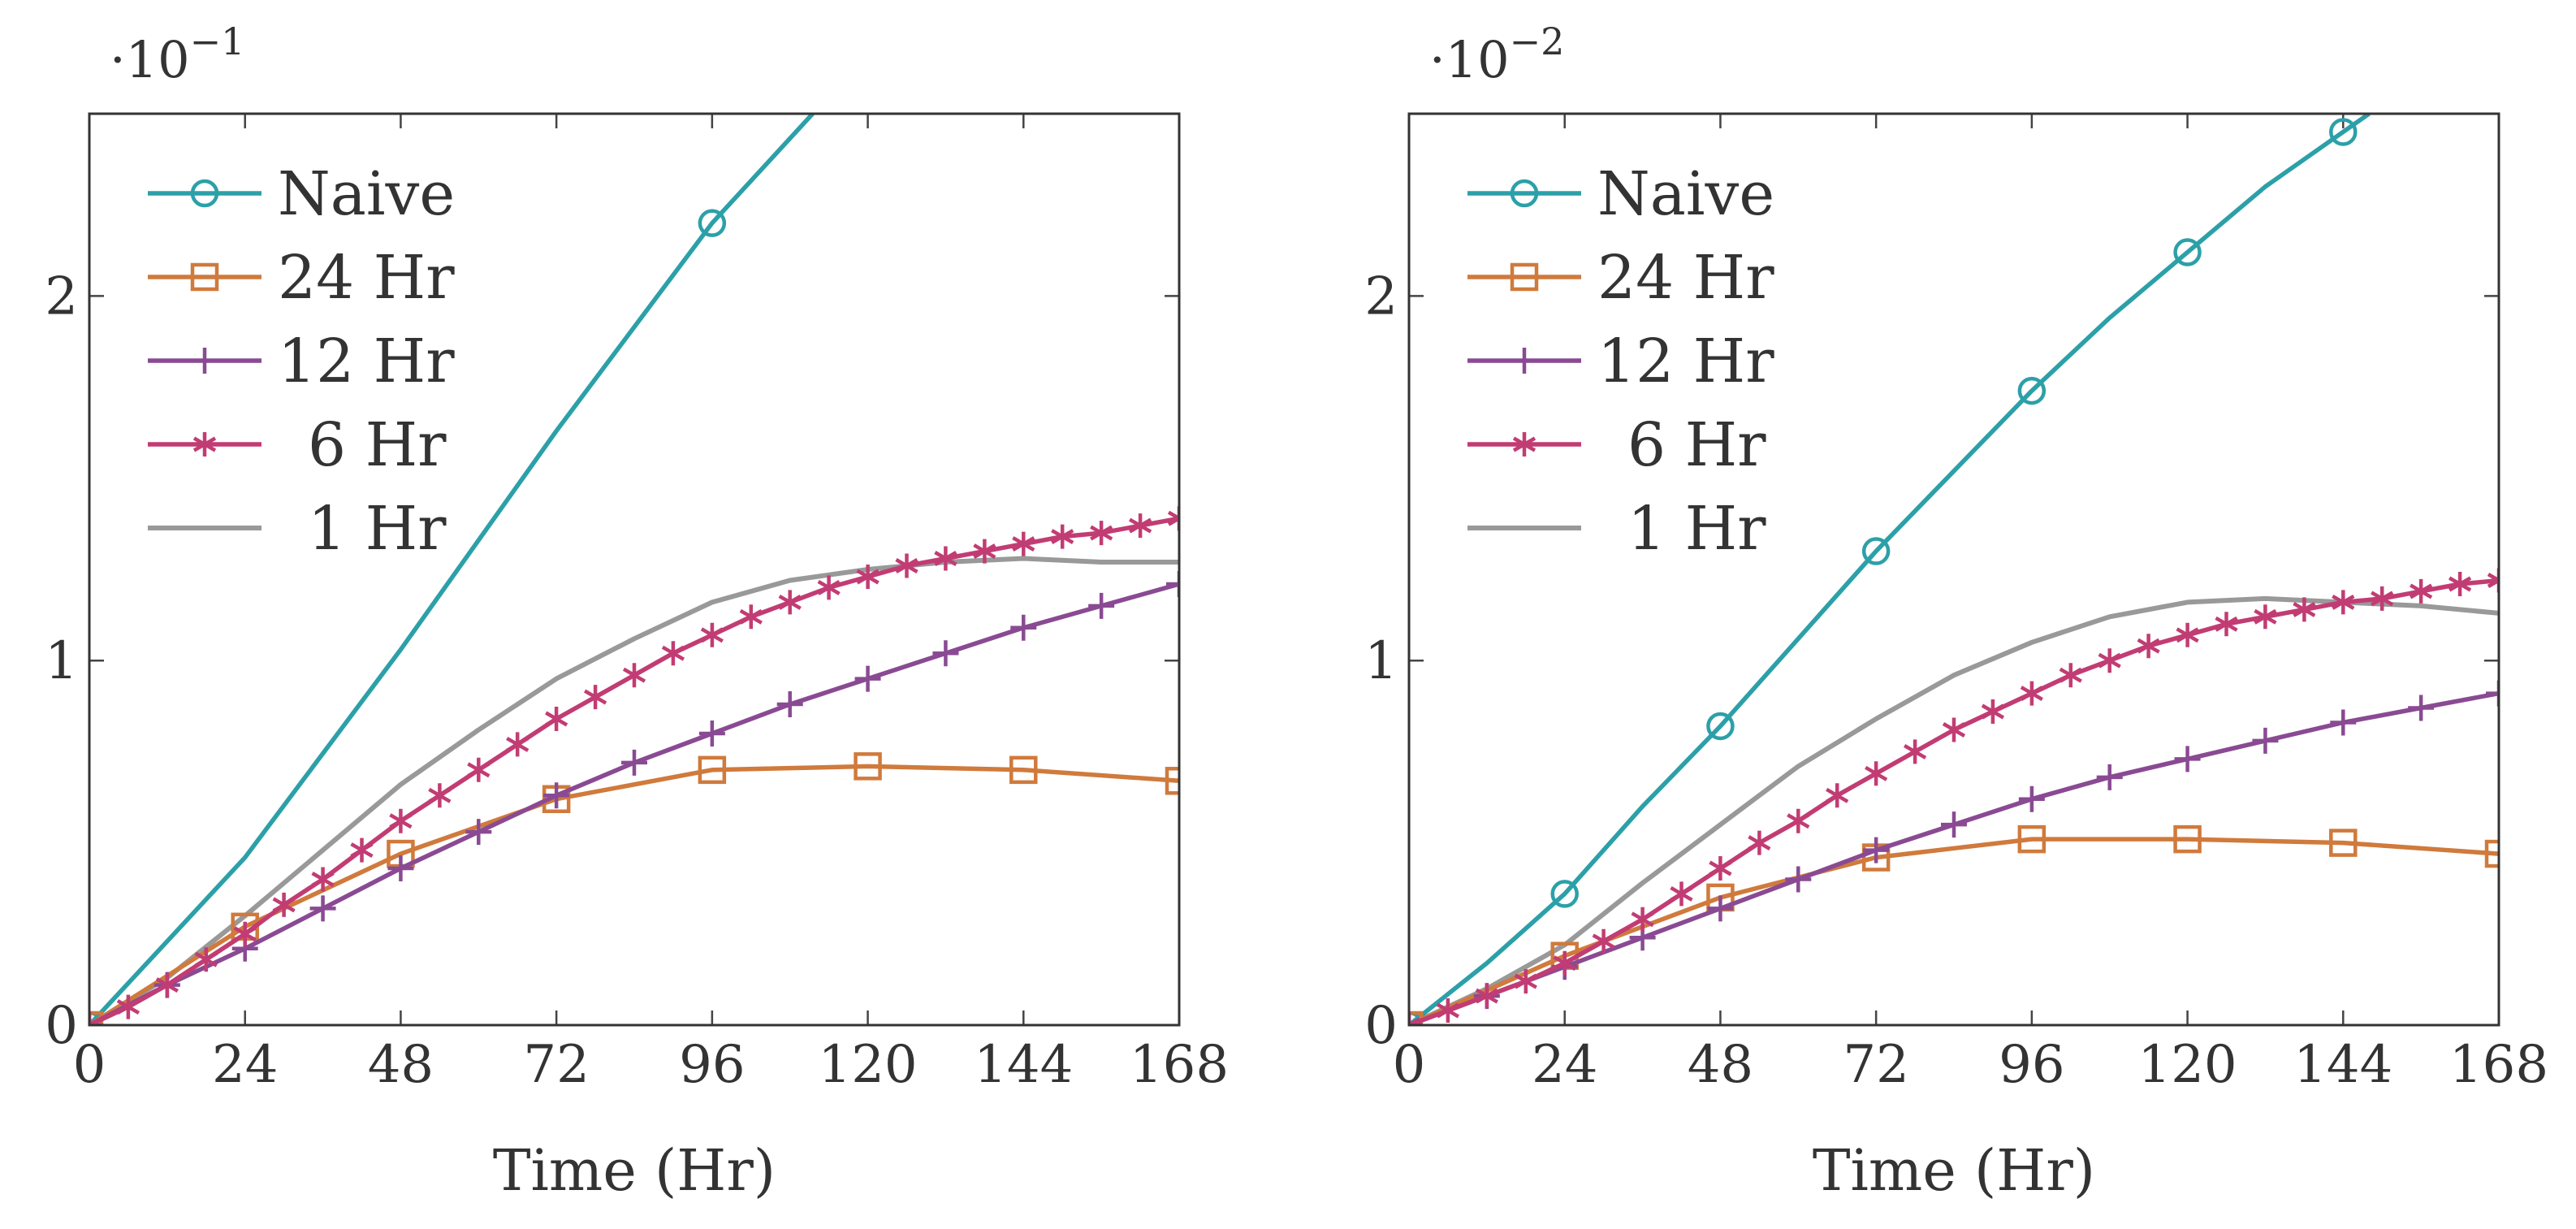  I want to click on scale-exponent: −2, so click(1538, 41).